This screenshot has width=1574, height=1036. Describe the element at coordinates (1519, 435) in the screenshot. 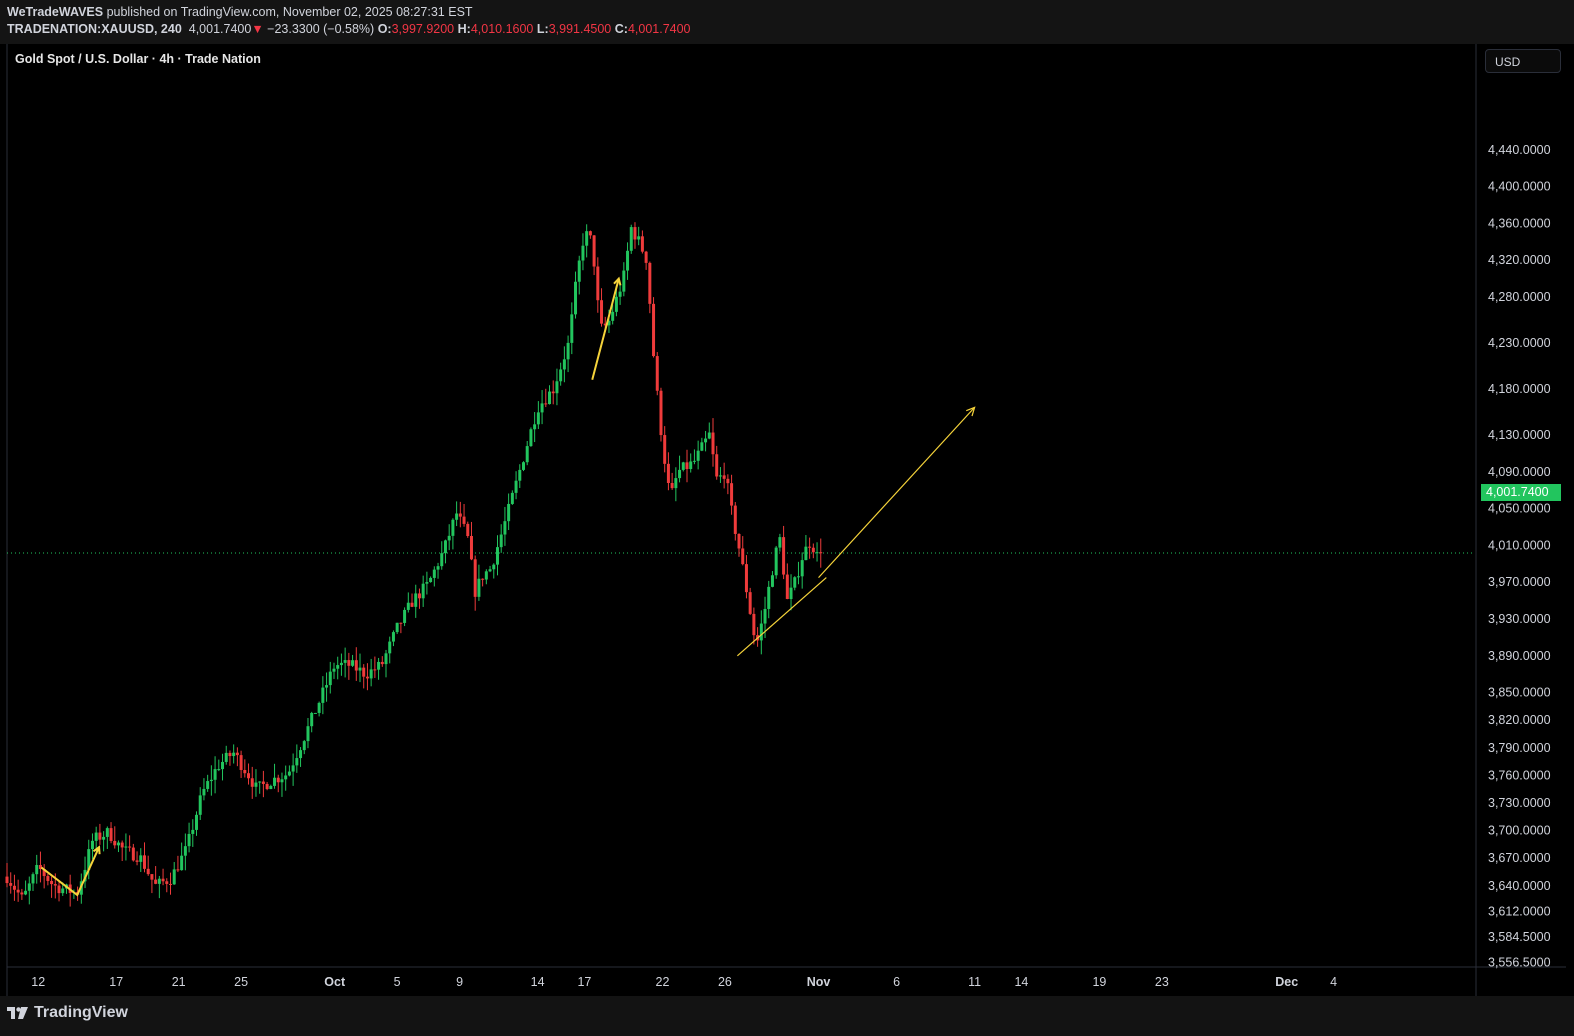

I see `price-tick-label: 4,130.0000` at that location.